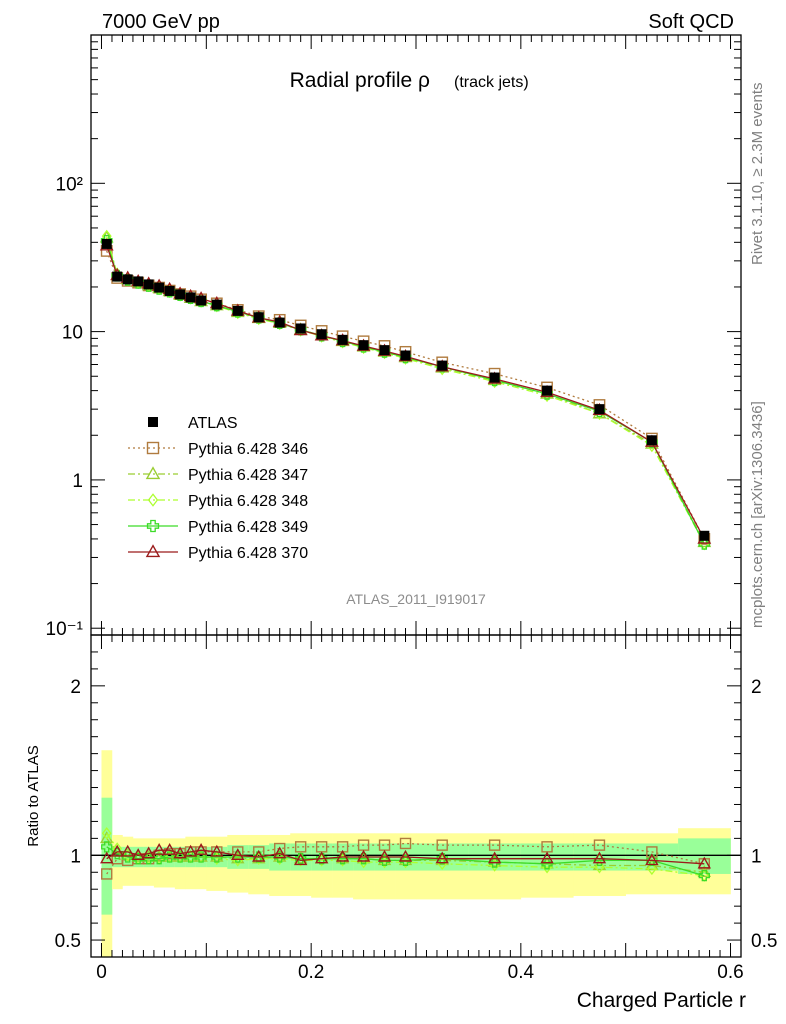  What do you see at coordinates (418, 22) in the screenshot?
I see `header: 7000 GeV pp Soft QCD` at bounding box center [418, 22].